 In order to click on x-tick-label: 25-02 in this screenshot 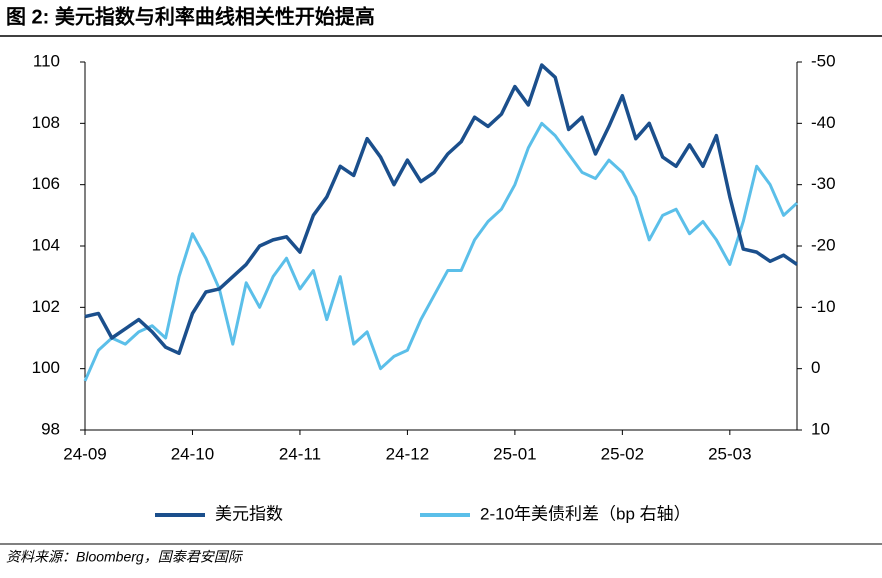, I will do `click(622, 453)`.